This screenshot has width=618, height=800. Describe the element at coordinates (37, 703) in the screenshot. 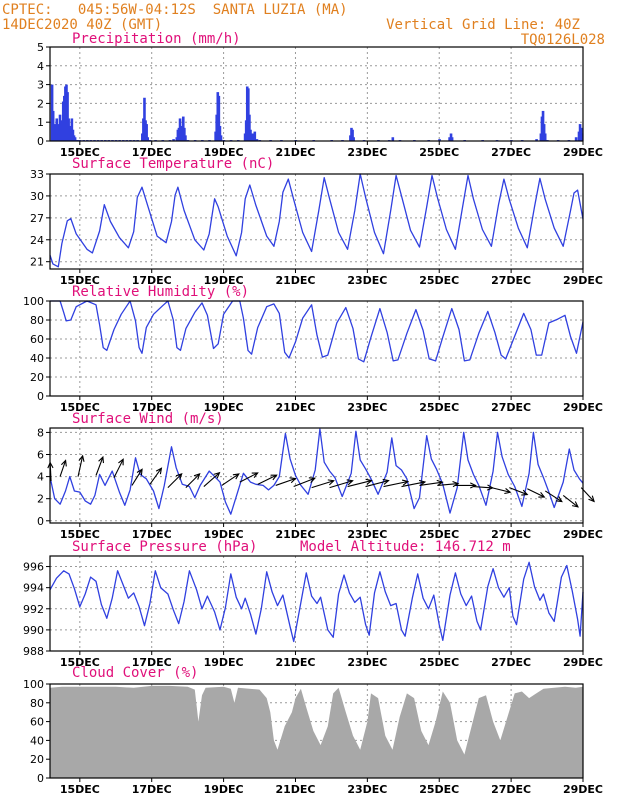

I see `y-tick-label: 80` at that location.